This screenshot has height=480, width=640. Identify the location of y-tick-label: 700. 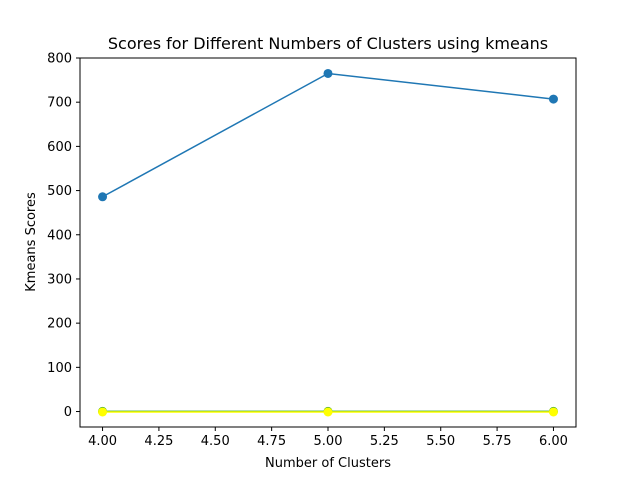
(59, 103).